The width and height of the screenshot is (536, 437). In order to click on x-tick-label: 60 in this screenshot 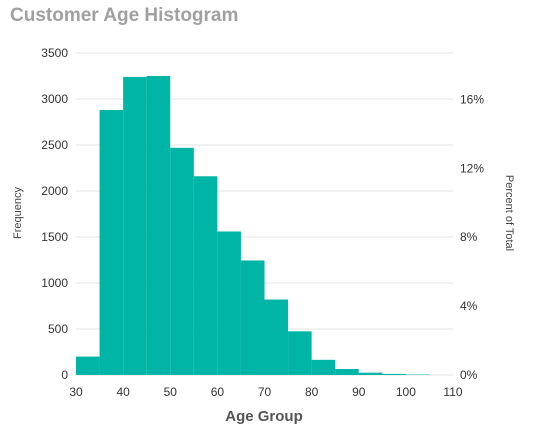, I will do `click(218, 392)`.